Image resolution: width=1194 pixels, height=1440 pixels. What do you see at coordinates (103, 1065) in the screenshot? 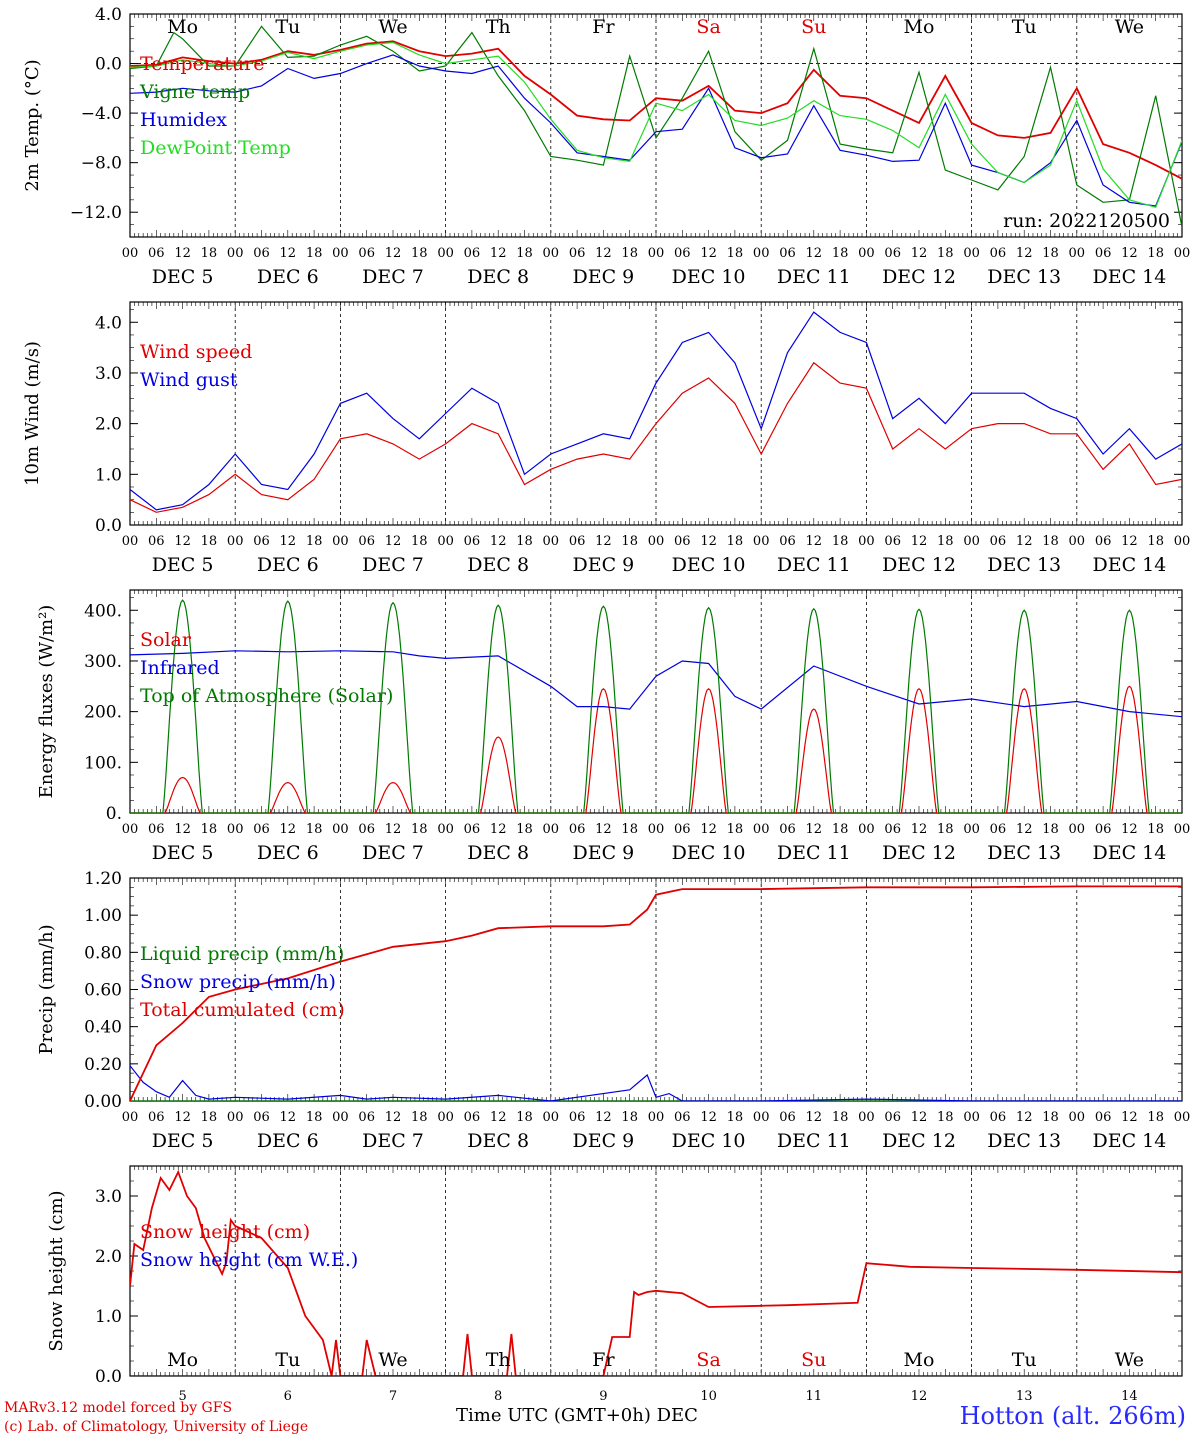
I see `y-tick-label: 0.20` at bounding box center [103, 1065].